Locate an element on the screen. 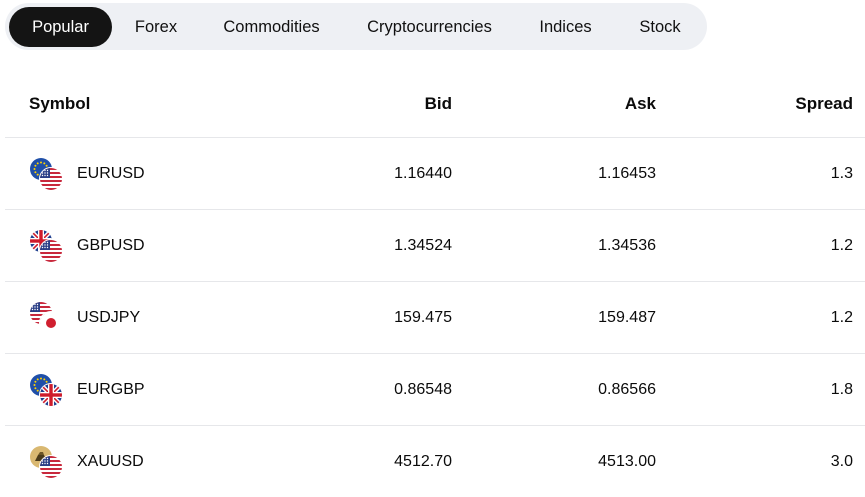 The image size is (865, 497). table-header: Symbol Bid Ask Spread is located at coordinates (435, 104).